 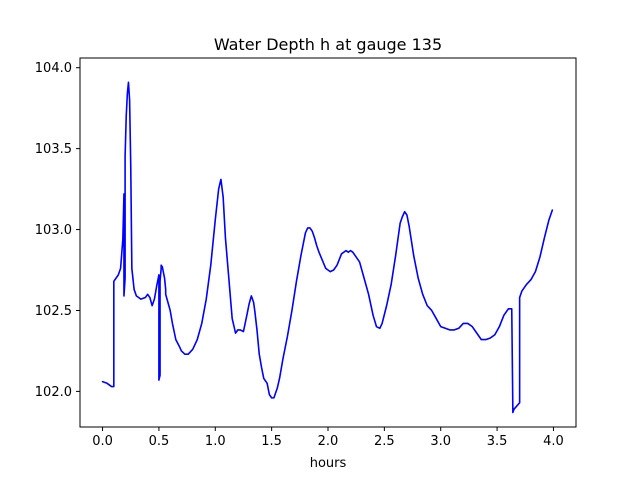 What do you see at coordinates (53, 392) in the screenshot?
I see `y-tick-label: 102.0` at bounding box center [53, 392].